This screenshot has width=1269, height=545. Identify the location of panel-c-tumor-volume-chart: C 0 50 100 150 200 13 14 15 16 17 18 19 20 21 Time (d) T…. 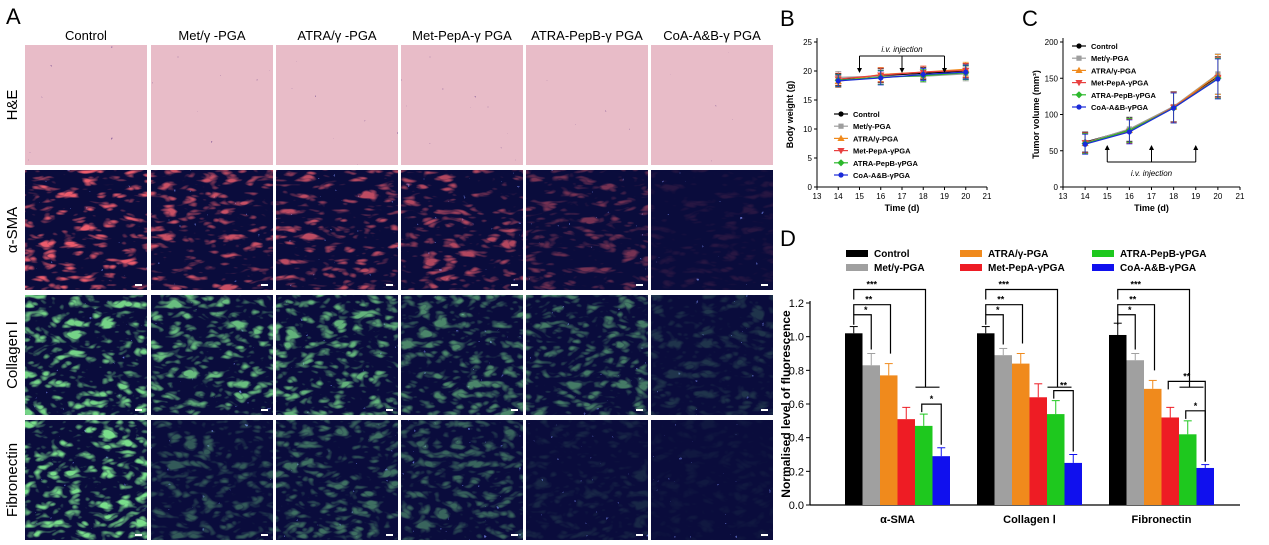
(1133, 109).